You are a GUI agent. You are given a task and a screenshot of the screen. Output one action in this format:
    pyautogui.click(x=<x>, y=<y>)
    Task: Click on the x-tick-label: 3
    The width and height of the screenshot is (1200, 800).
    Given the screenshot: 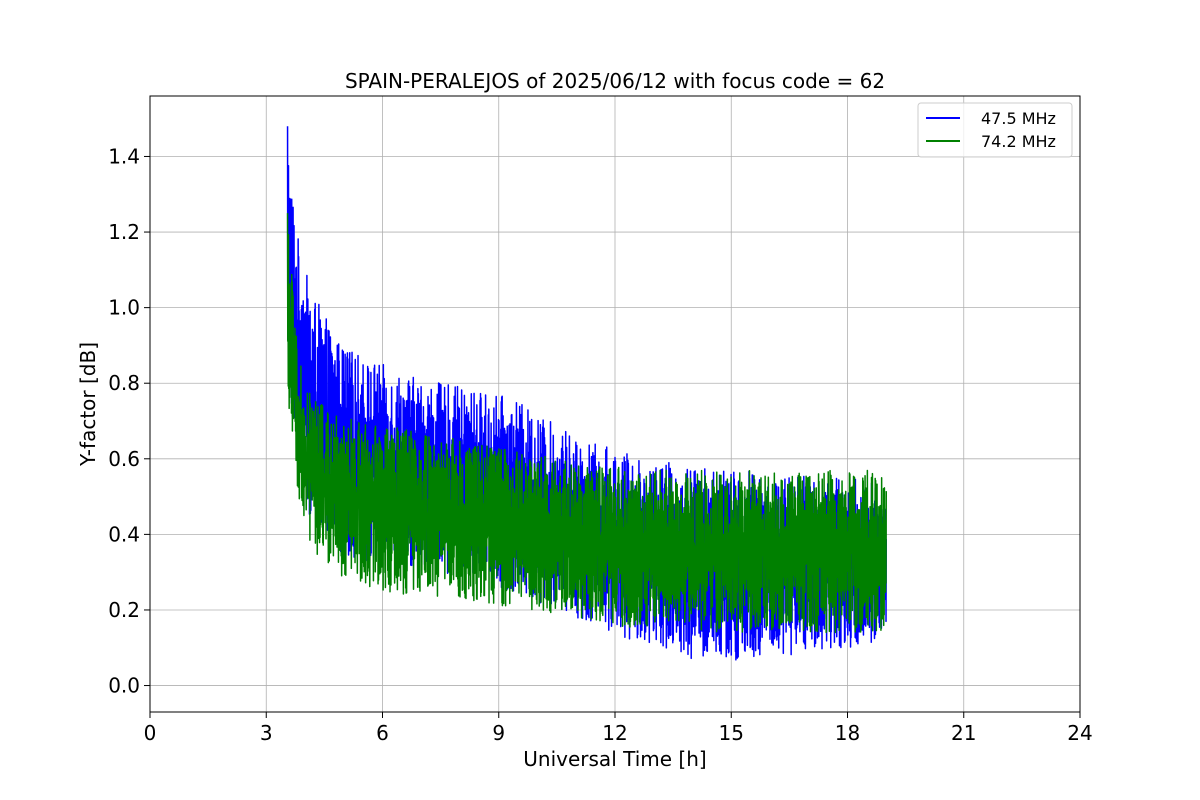 What is the action you would take?
    pyautogui.click(x=266, y=733)
    